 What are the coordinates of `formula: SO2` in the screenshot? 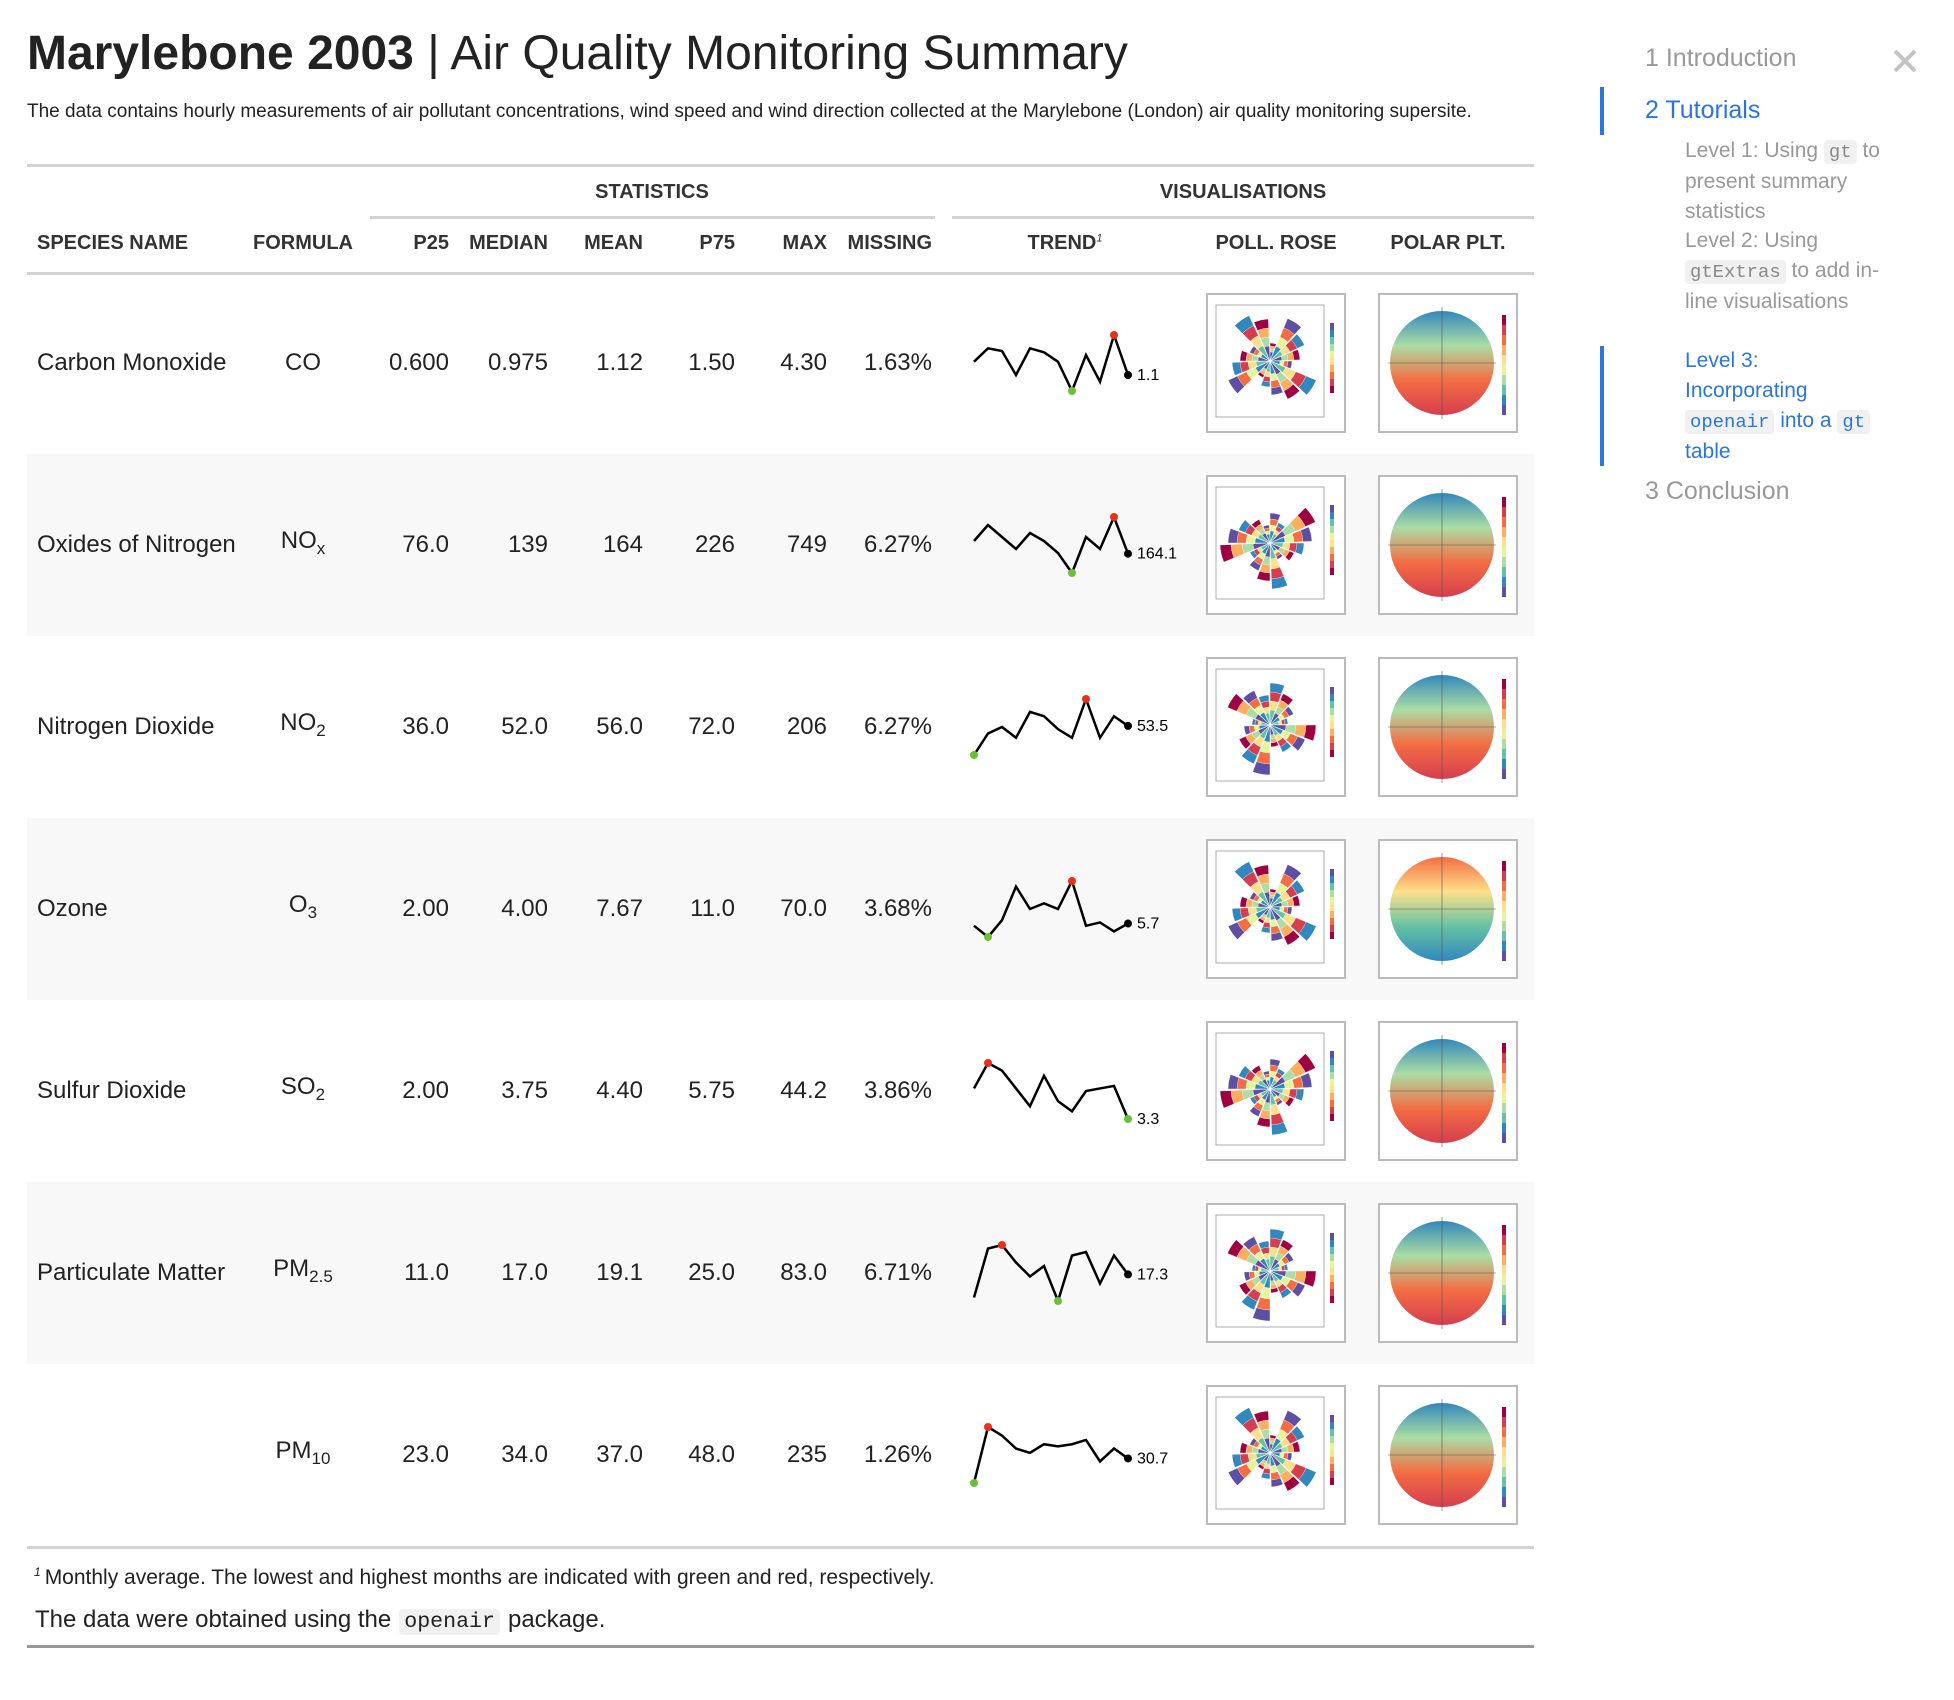 It's located at (303, 1091).